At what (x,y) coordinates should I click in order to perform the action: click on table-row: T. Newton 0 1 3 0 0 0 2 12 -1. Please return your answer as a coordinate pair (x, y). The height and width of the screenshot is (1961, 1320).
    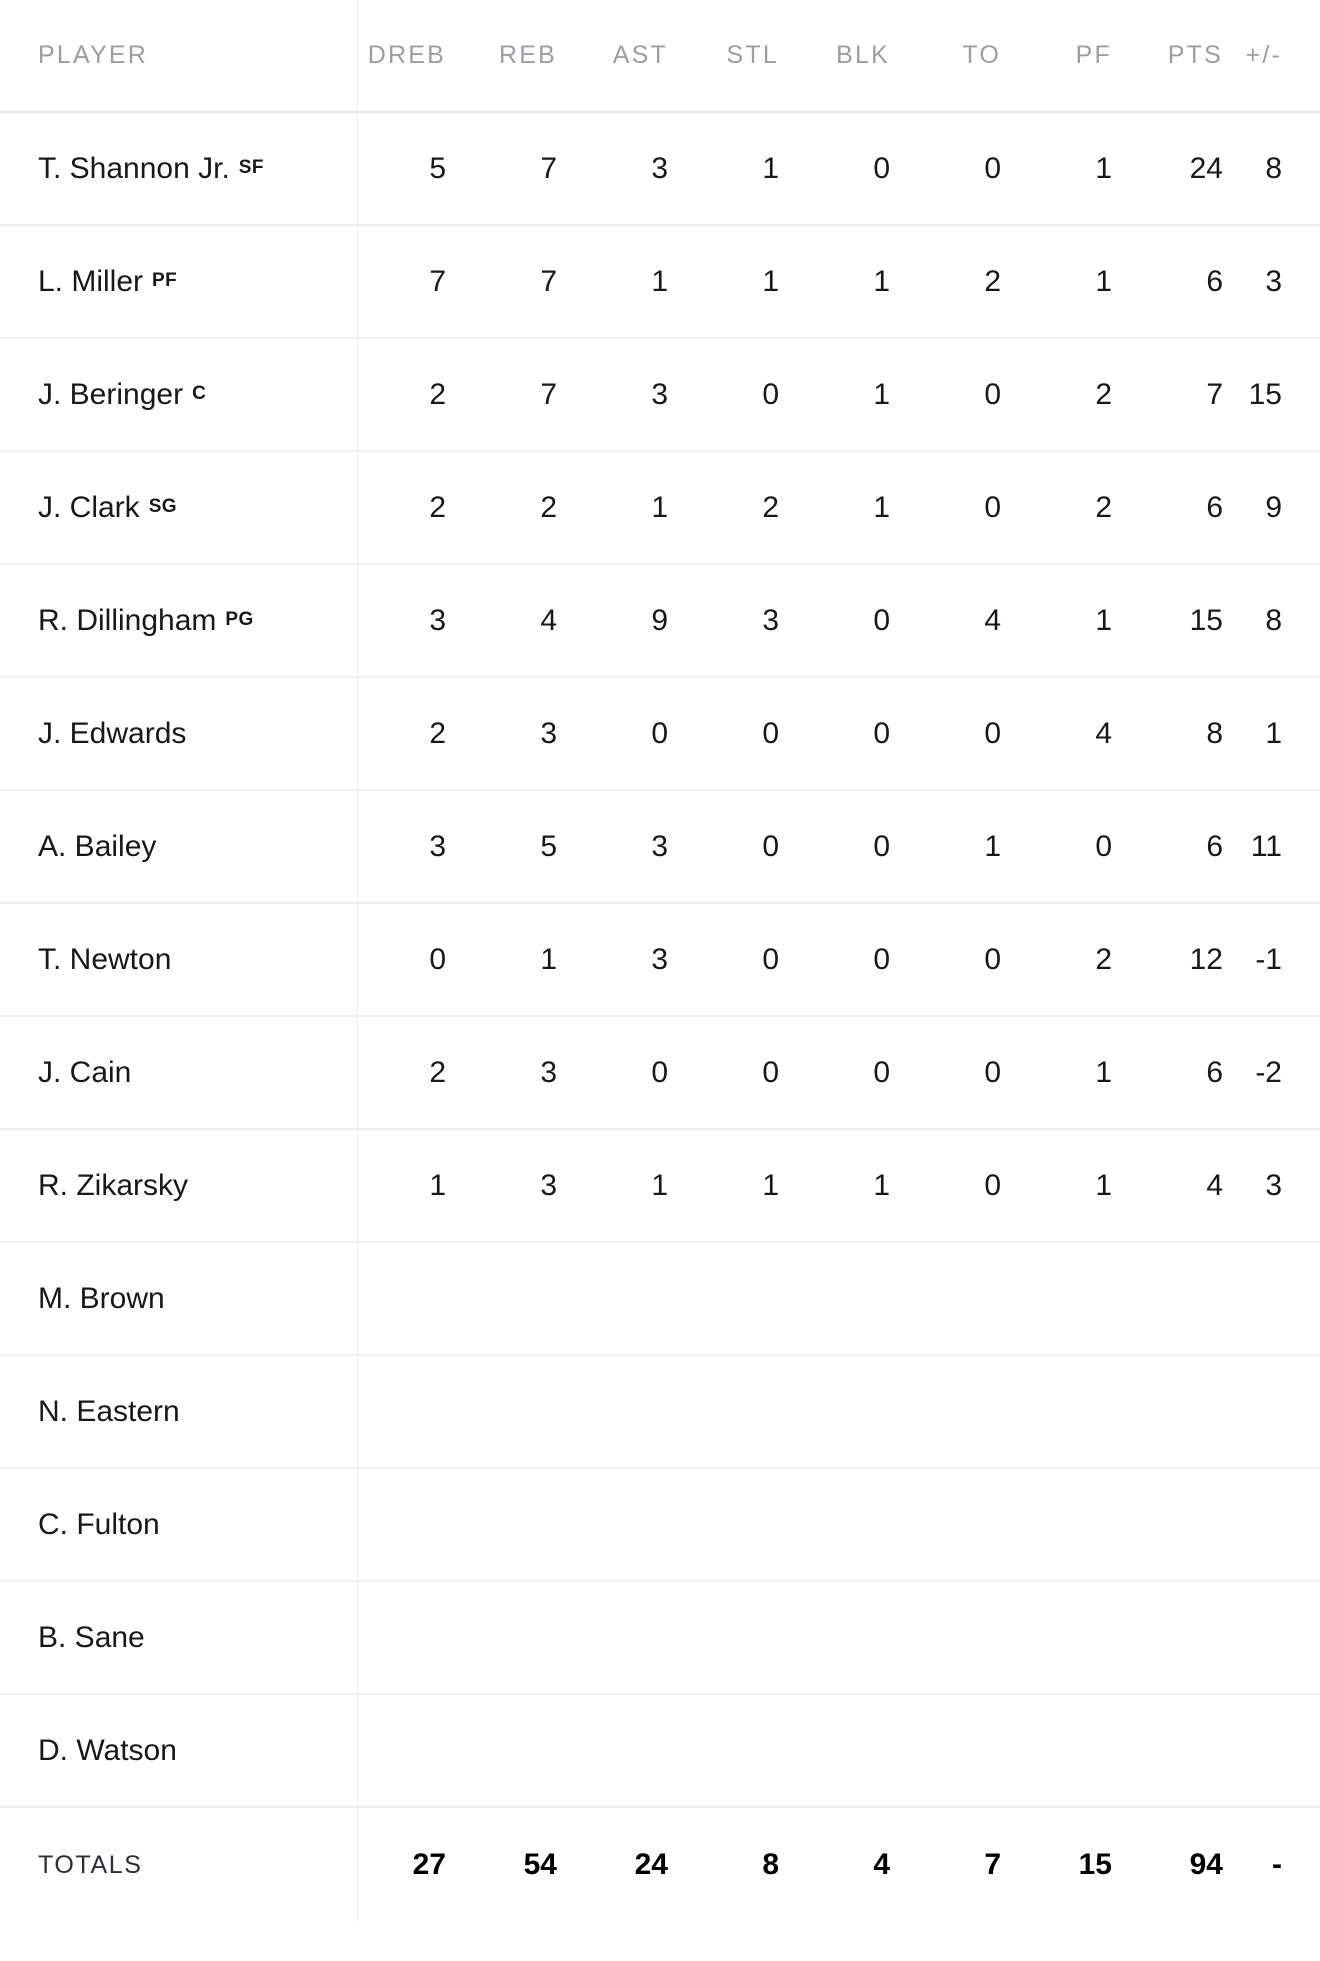
    Looking at the image, I should click on (660, 960).